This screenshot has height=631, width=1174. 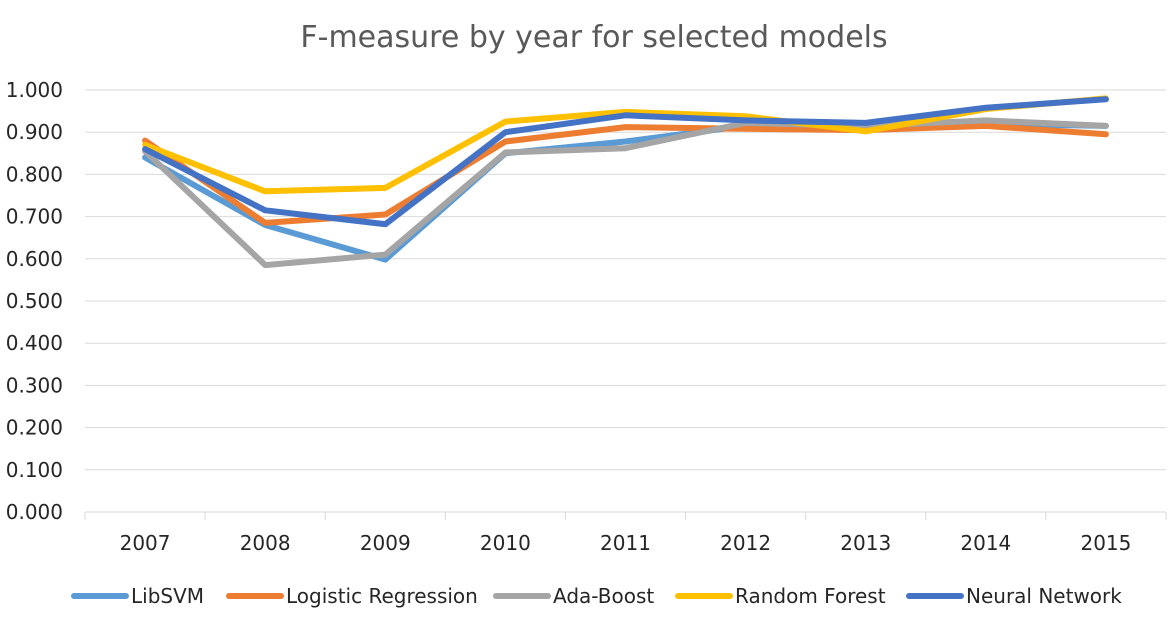 I want to click on y-tick-label: 0.000, so click(x=34, y=512).